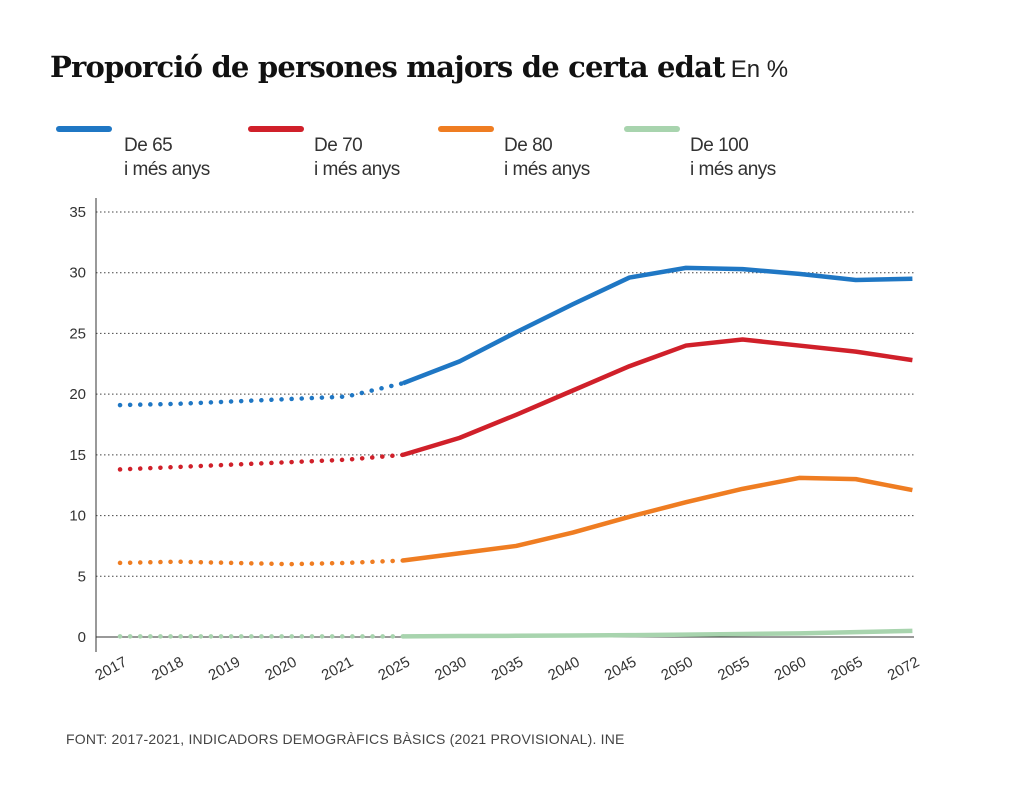  What do you see at coordinates (450, 669) in the screenshot?
I see `x-tick-label: 2030` at bounding box center [450, 669].